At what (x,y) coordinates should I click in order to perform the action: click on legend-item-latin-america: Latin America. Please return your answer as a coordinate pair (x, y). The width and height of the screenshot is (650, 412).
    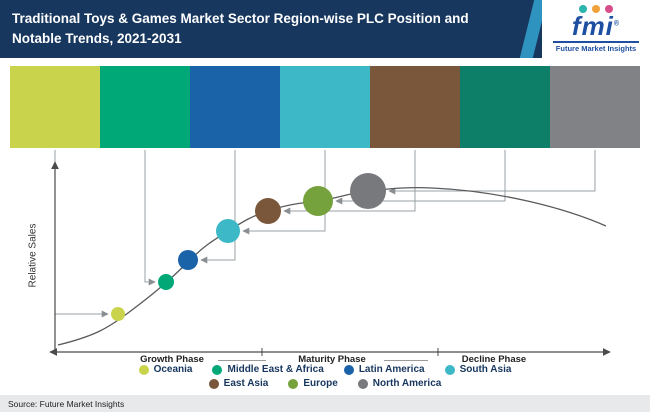
    Looking at the image, I should click on (384, 369).